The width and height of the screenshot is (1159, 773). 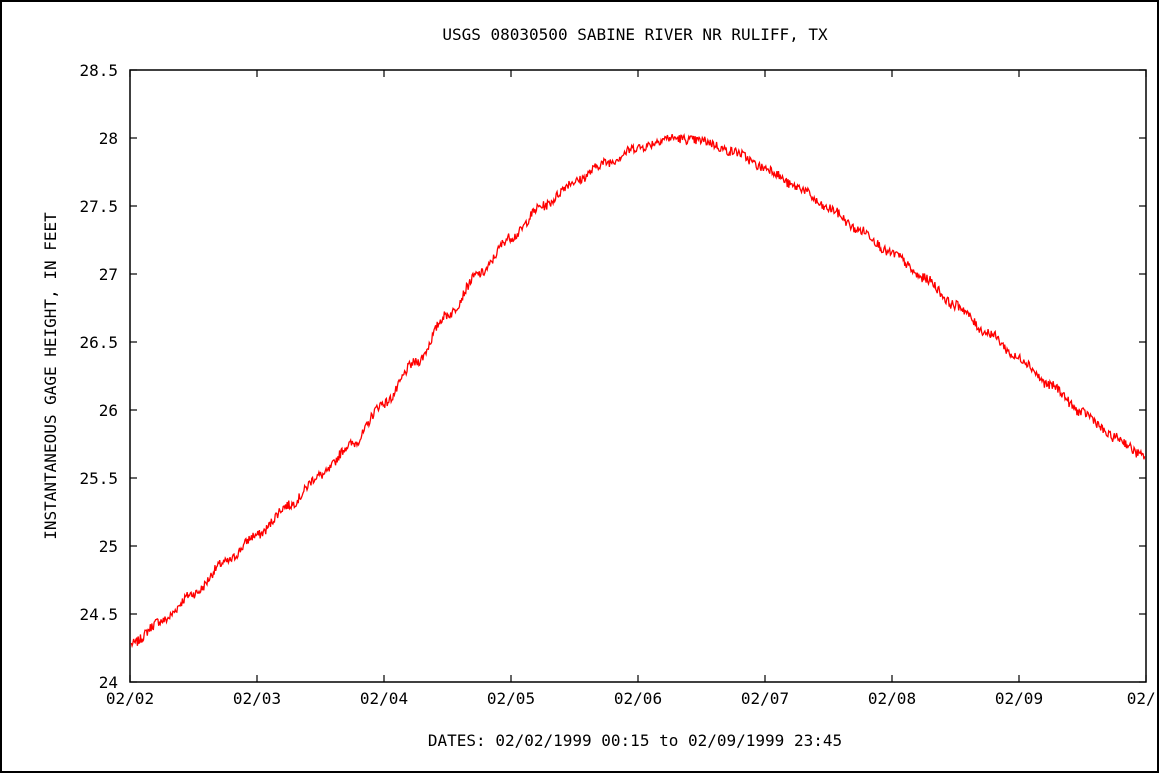 I want to click on x-tick-label: 02/1, so click(x=1143, y=698).